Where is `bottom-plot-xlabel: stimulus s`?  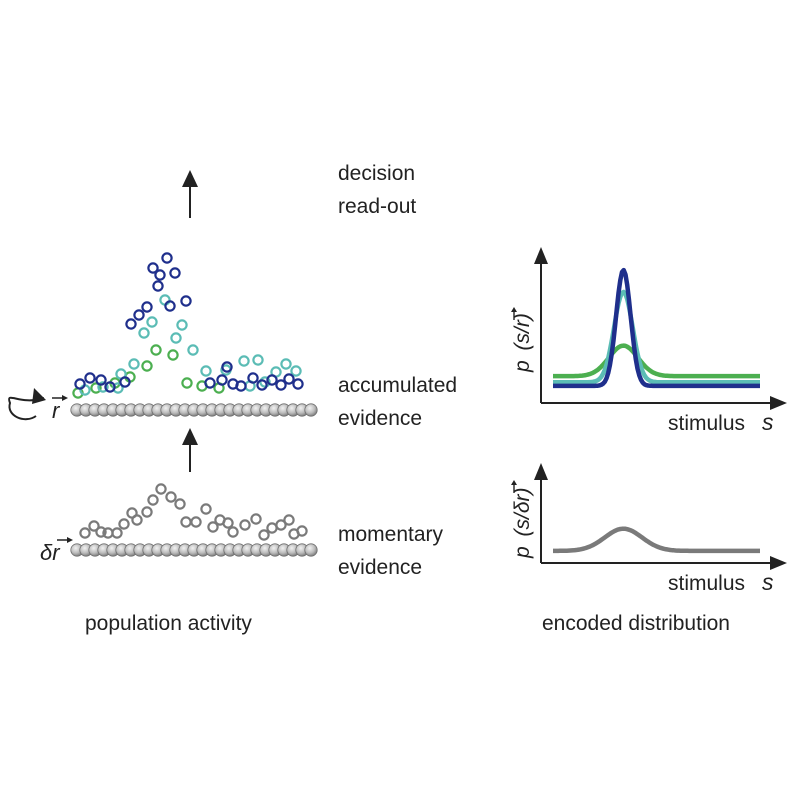 bottom-plot-xlabel: stimulus s is located at coordinates (721, 582).